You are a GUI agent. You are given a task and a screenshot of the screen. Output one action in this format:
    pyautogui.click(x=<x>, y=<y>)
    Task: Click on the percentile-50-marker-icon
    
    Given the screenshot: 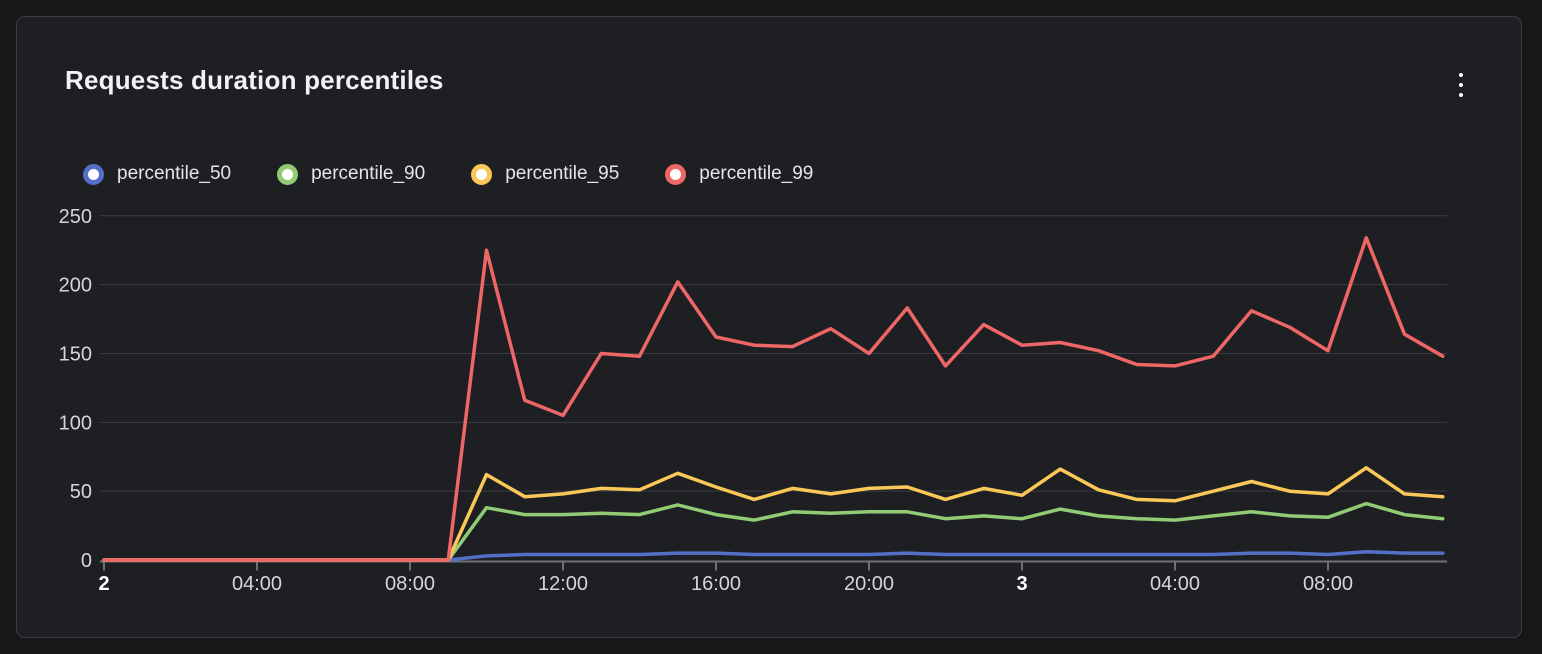 What is the action you would take?
    pyautogui.click(x=93, y=174)
    